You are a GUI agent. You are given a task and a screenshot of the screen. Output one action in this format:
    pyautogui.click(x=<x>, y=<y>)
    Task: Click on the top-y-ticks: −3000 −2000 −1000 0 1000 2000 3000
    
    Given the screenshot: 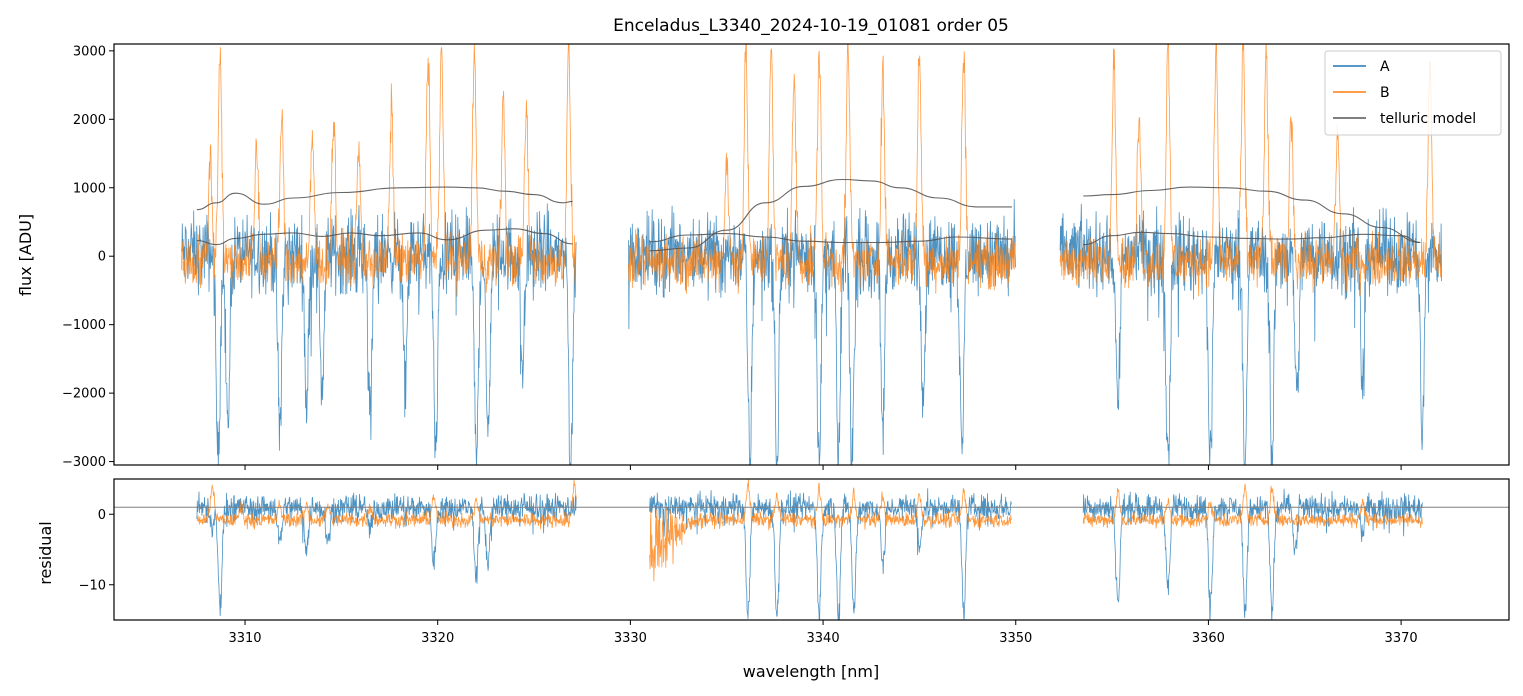 What is the action you would take?
    pyautogui.click(x=88, y=257)
    